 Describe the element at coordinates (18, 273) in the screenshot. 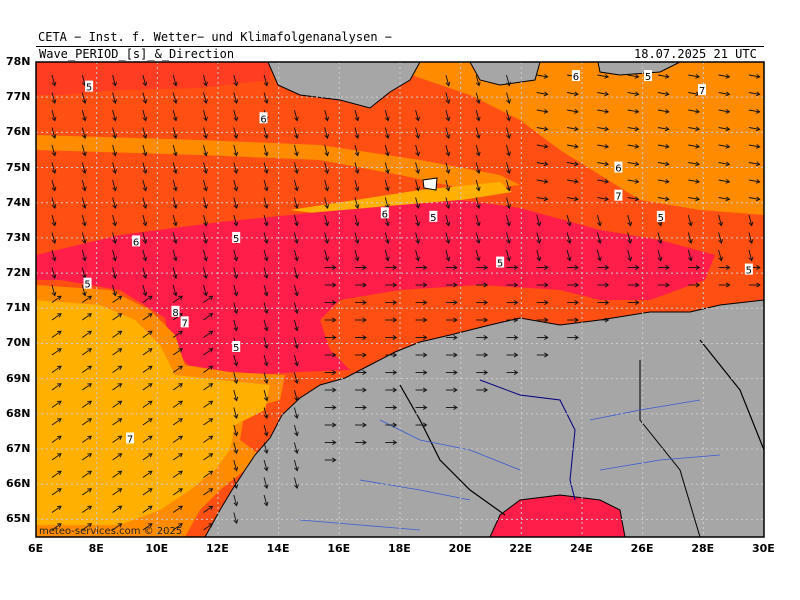

I see `latitude-label: 72N` at that location.